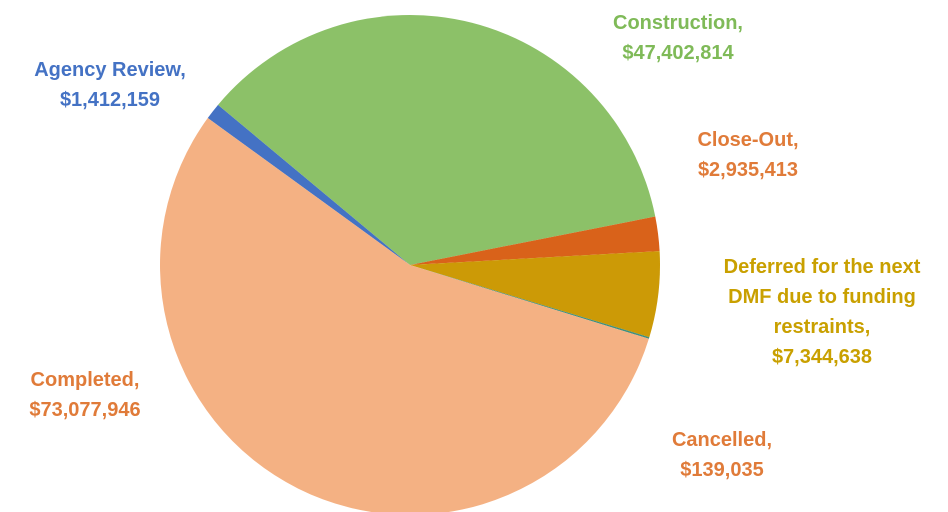 This screenshot has width=948, height=512. Describe the element at coordinates (722, 470) in the screenshot. I see `label-value: $139,035` at that location.